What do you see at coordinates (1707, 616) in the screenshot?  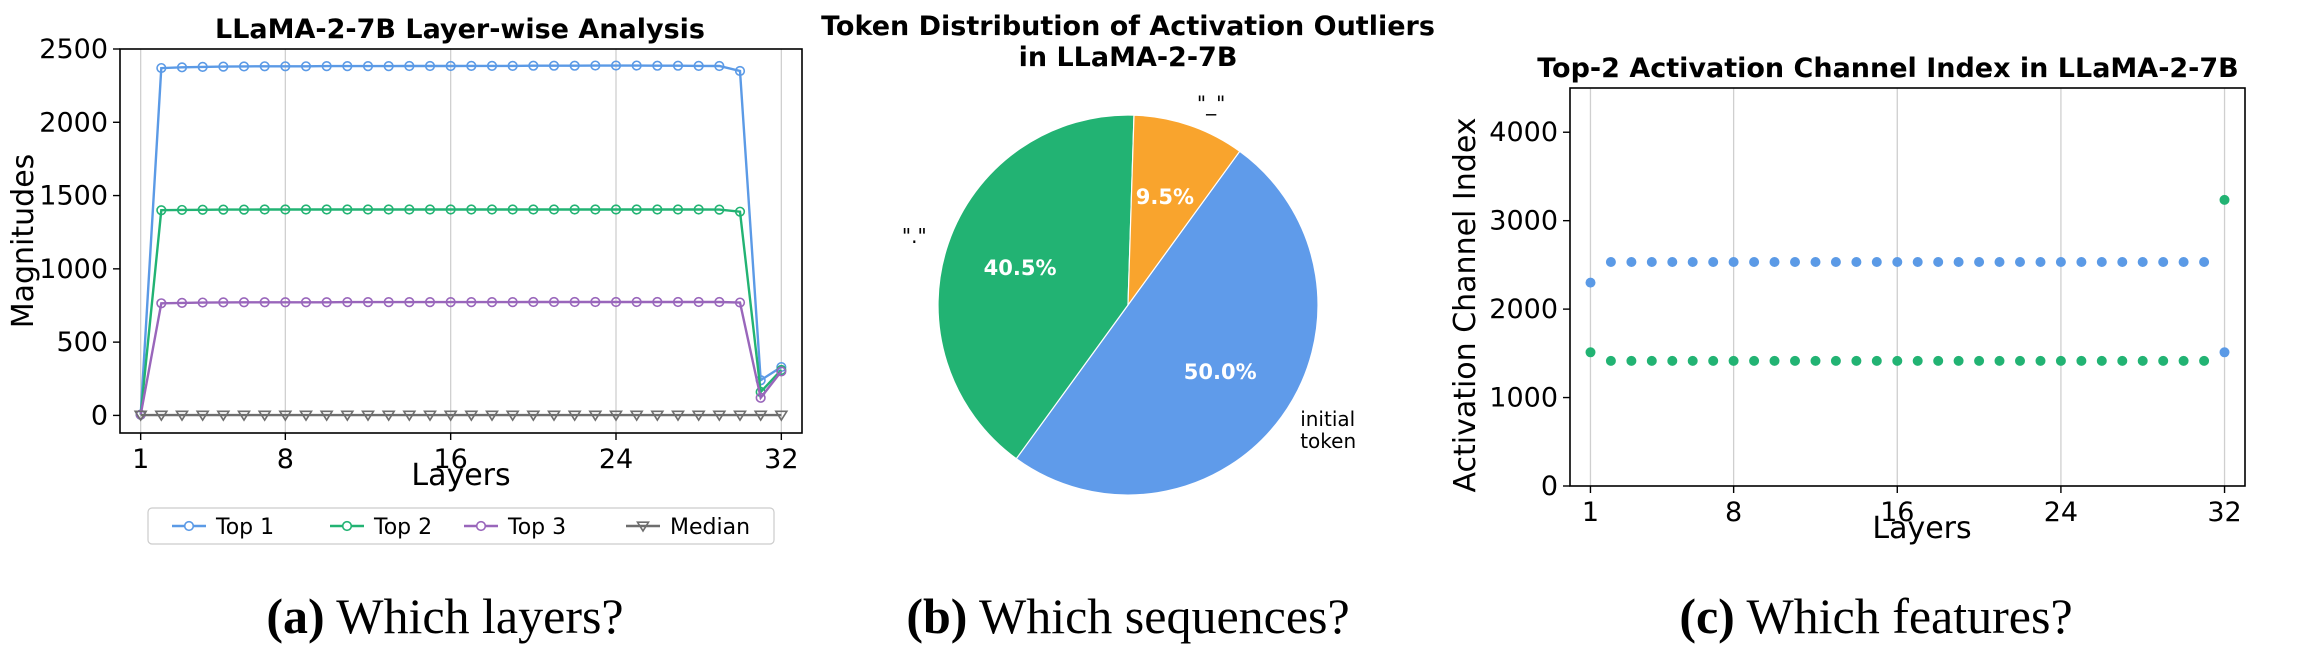 I see `caption-c-letter: (c)` at bounding box center [1707, 616].